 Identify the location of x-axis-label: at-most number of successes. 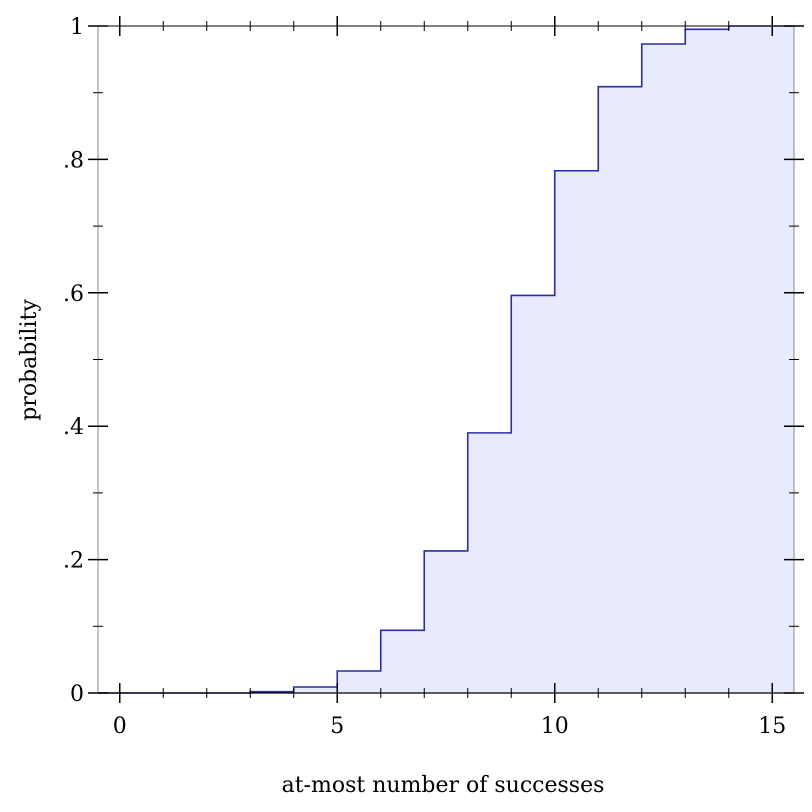
(443, 785).